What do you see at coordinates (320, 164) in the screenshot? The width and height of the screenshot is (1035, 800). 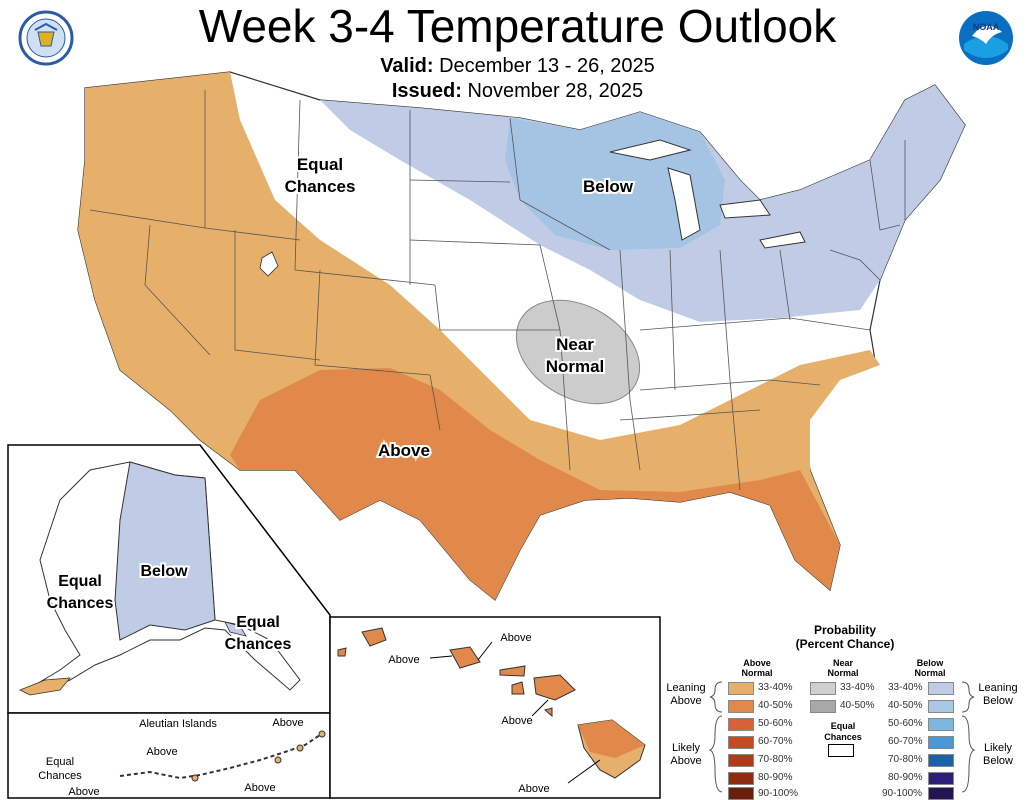 I see `conus-equal-label-1: Equal` at bounding box center [320, 164].